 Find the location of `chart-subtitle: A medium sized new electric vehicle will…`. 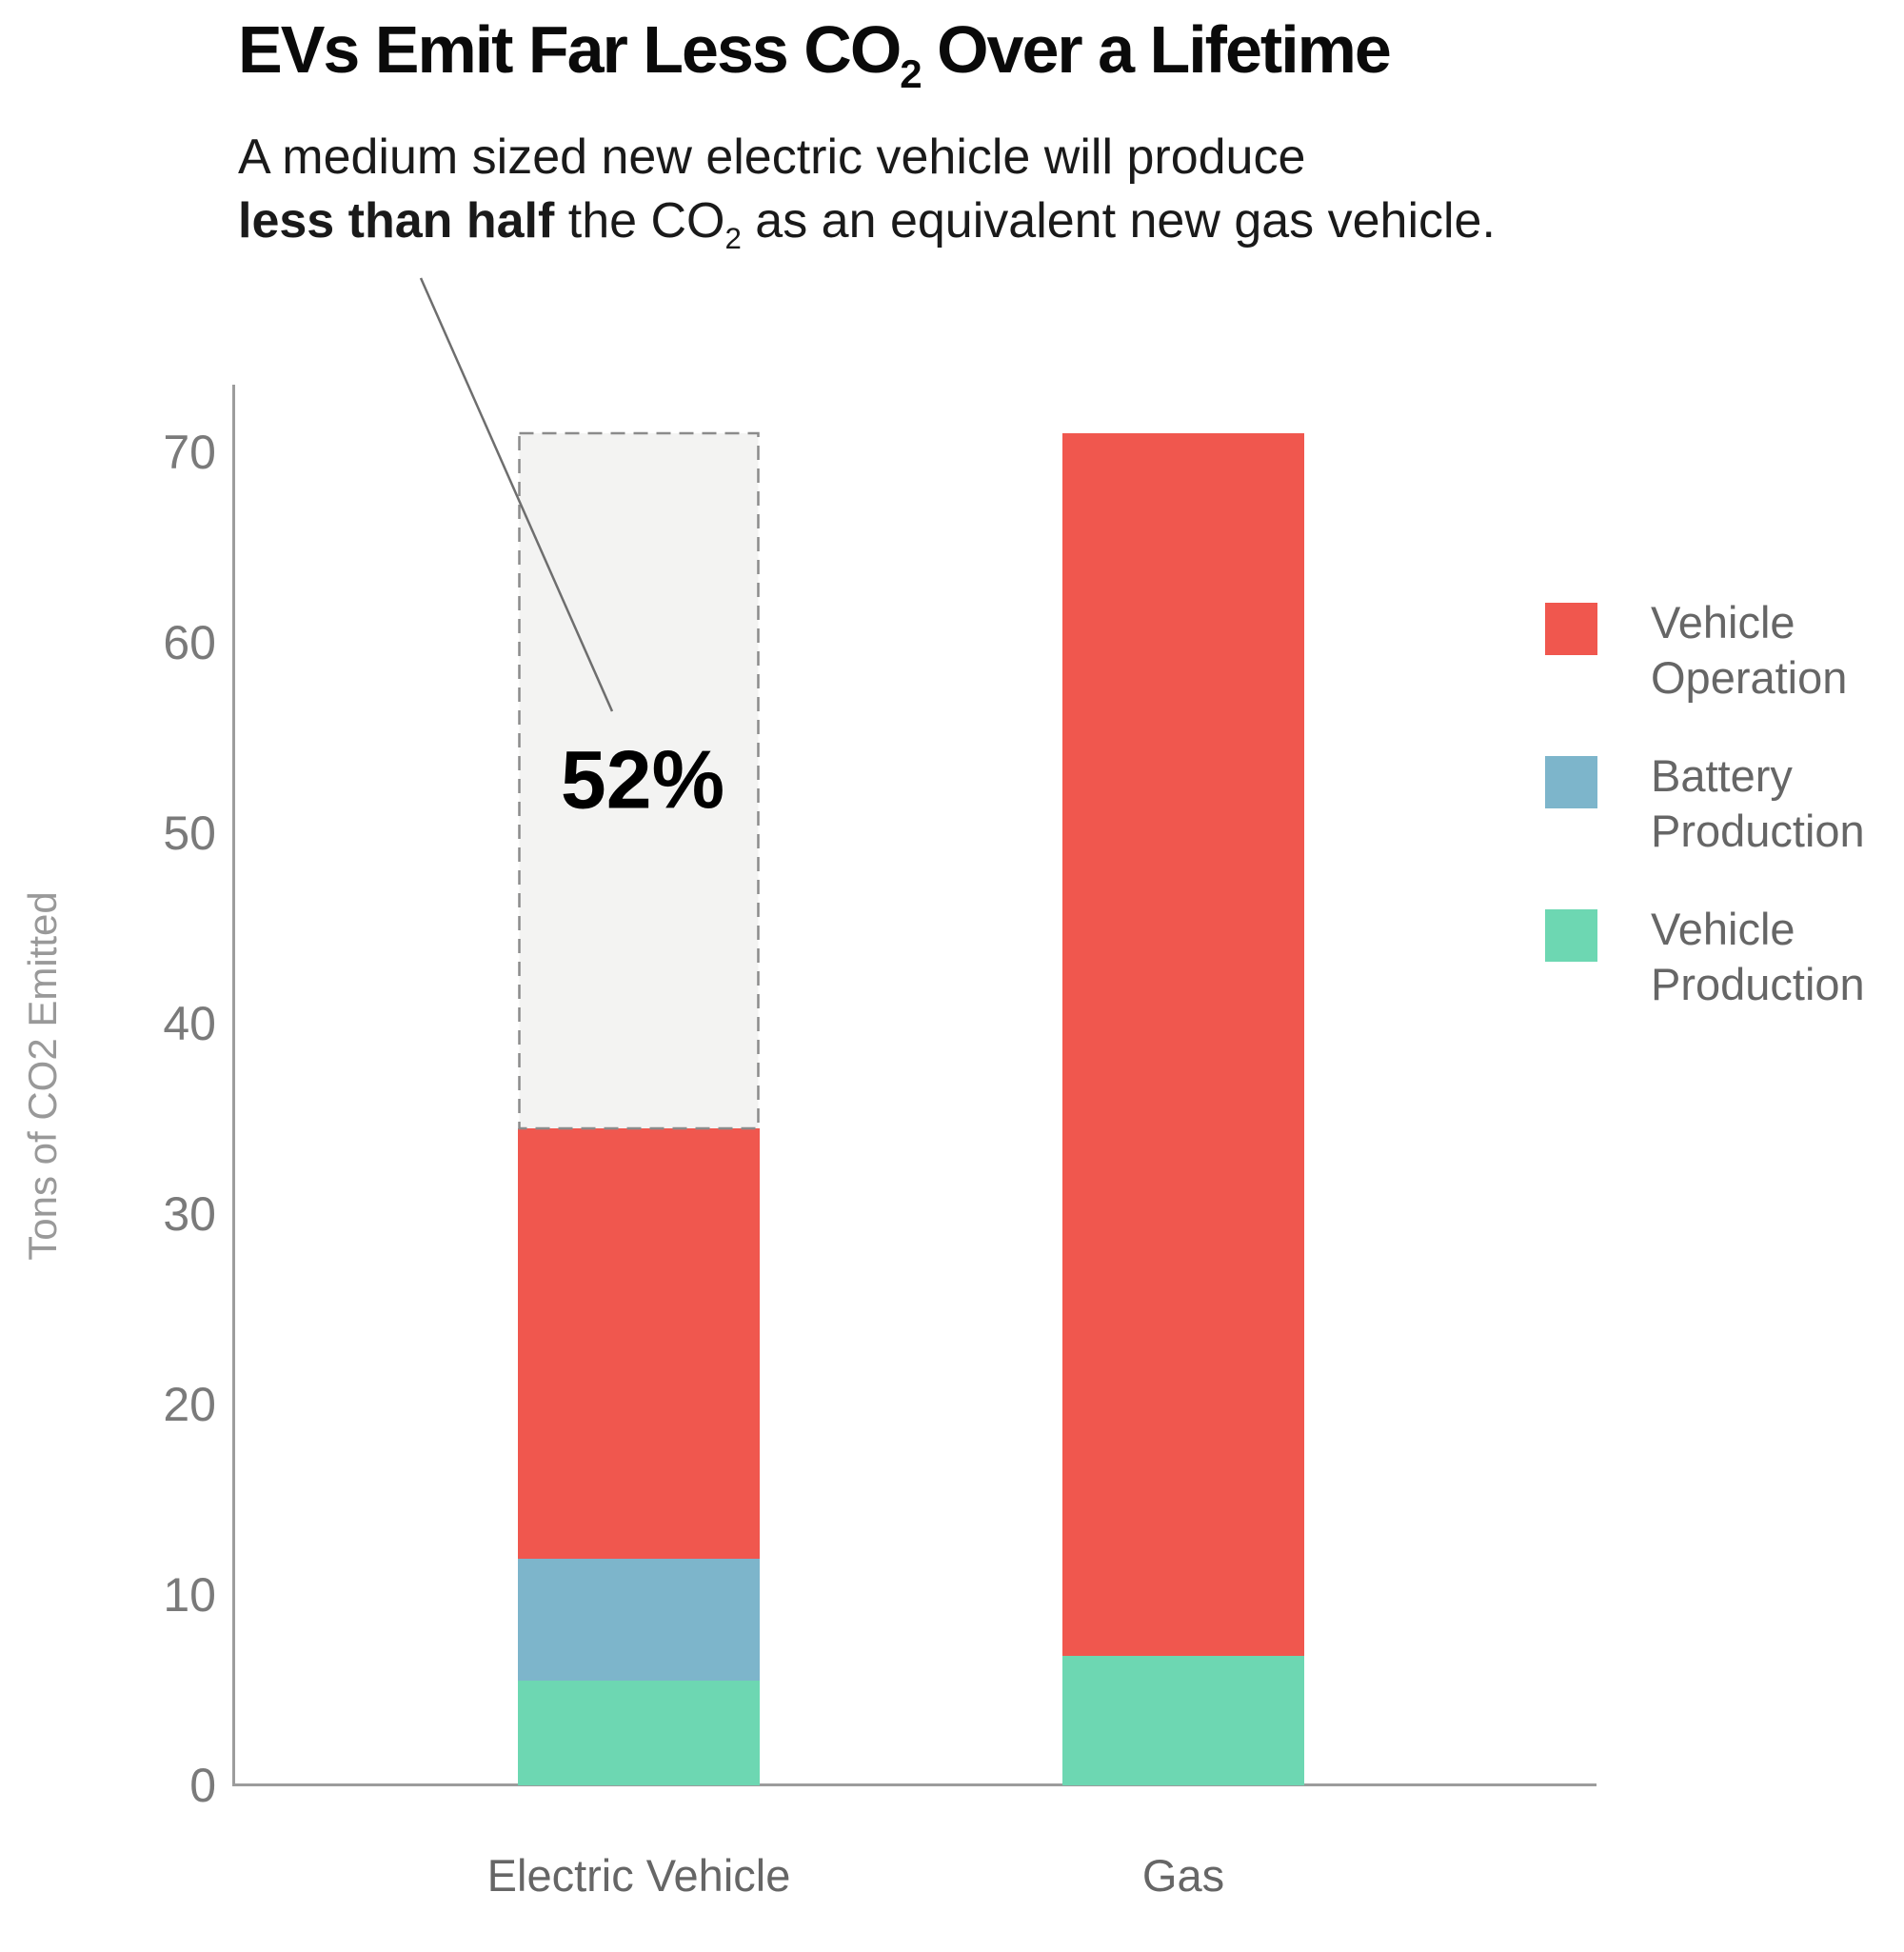

chart-subtitle: A medium sized new electric vehicle will… is located at coordinates (867, 198).